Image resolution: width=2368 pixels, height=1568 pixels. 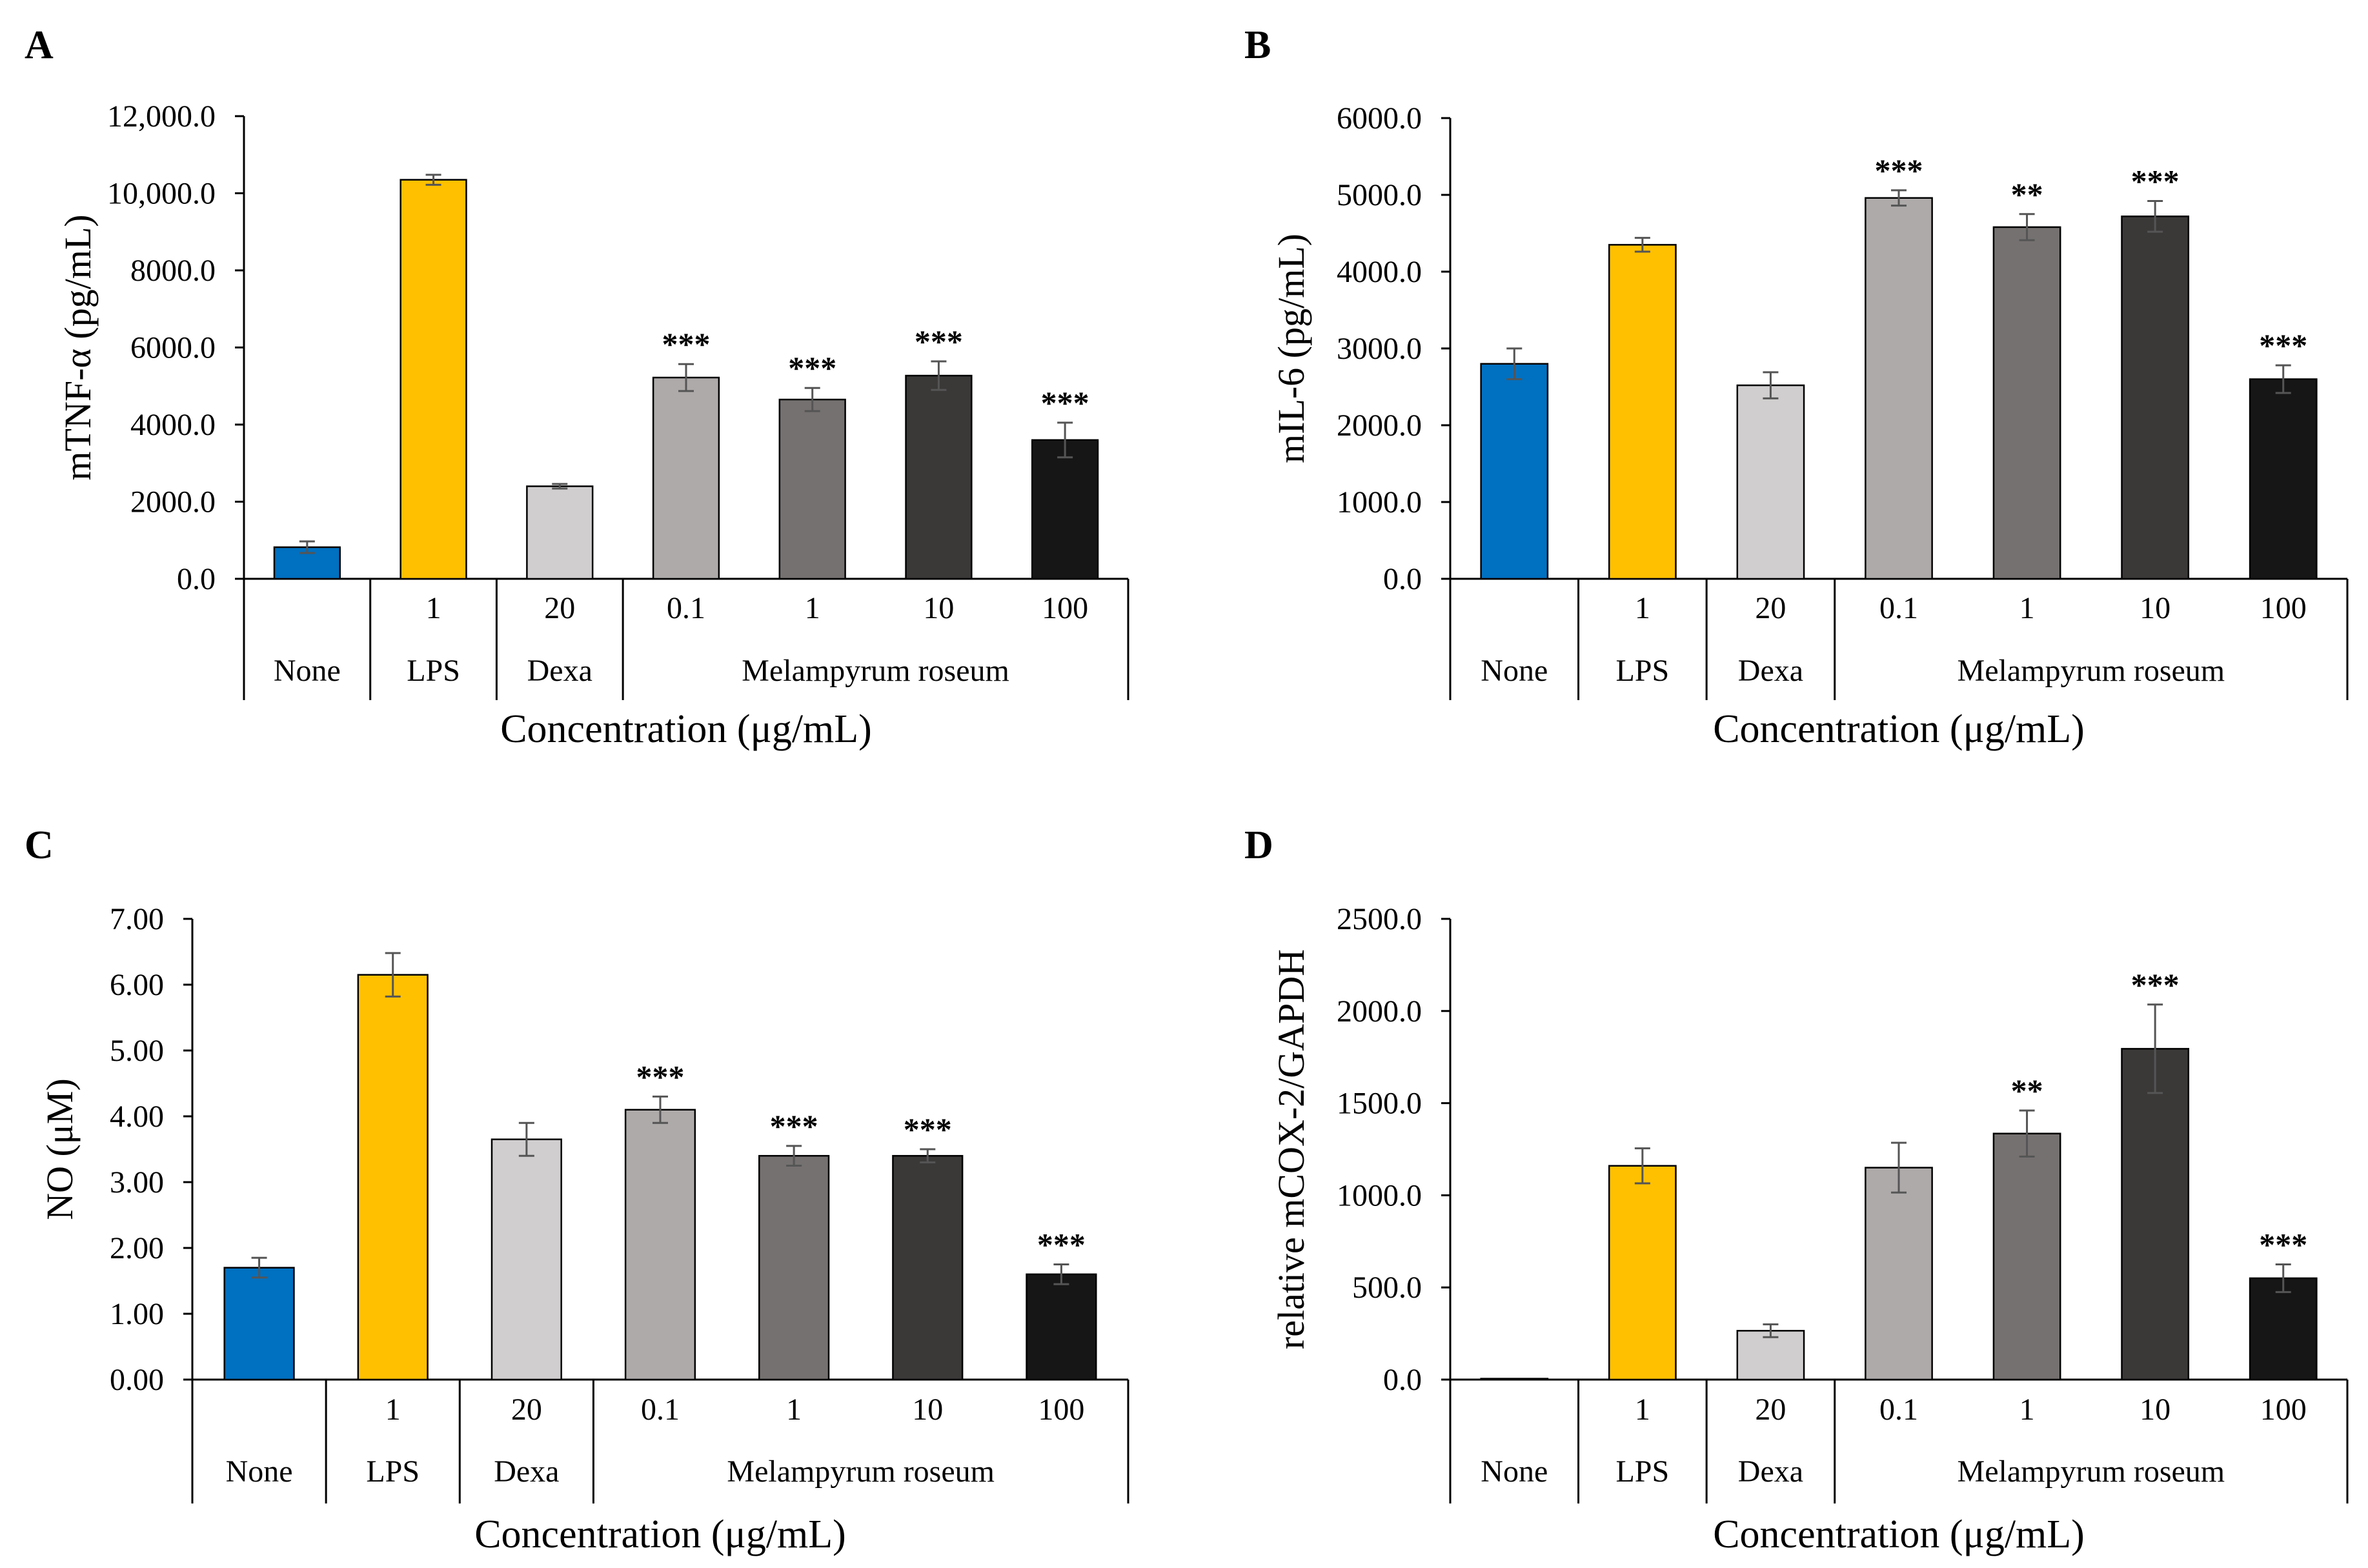 What do you see at coordinates (1291, 348) in the screenshot?
I see `y-axis-title: mIL-6 (pg/mL)` at bounding box center [1291, 348].